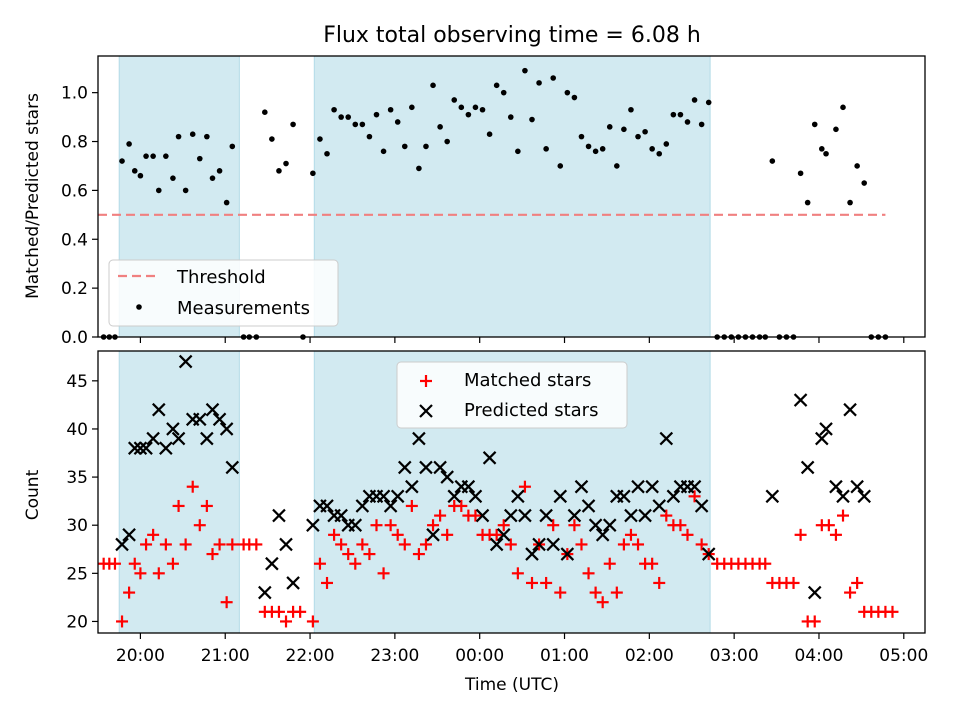  I want to click on y-tick-label: 20, so click(77, 622).